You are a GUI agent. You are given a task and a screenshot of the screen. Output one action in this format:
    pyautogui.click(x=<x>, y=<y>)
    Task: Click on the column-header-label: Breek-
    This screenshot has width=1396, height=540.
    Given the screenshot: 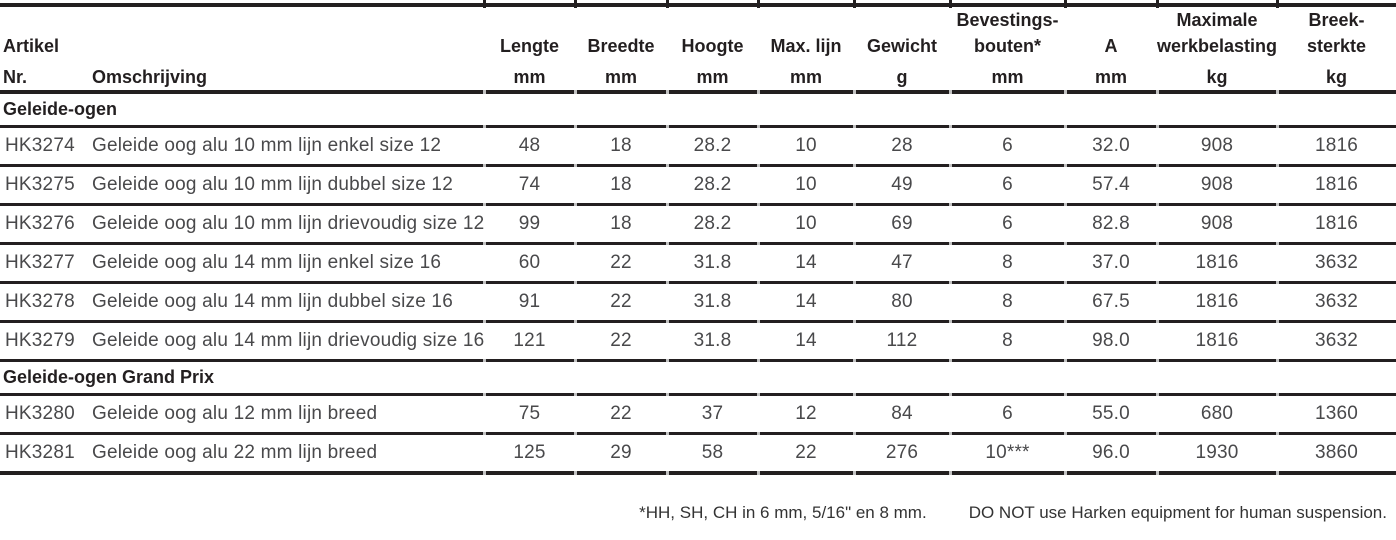 What is the action you would take?
    pyautogui.click(x=1336, y=20)
    